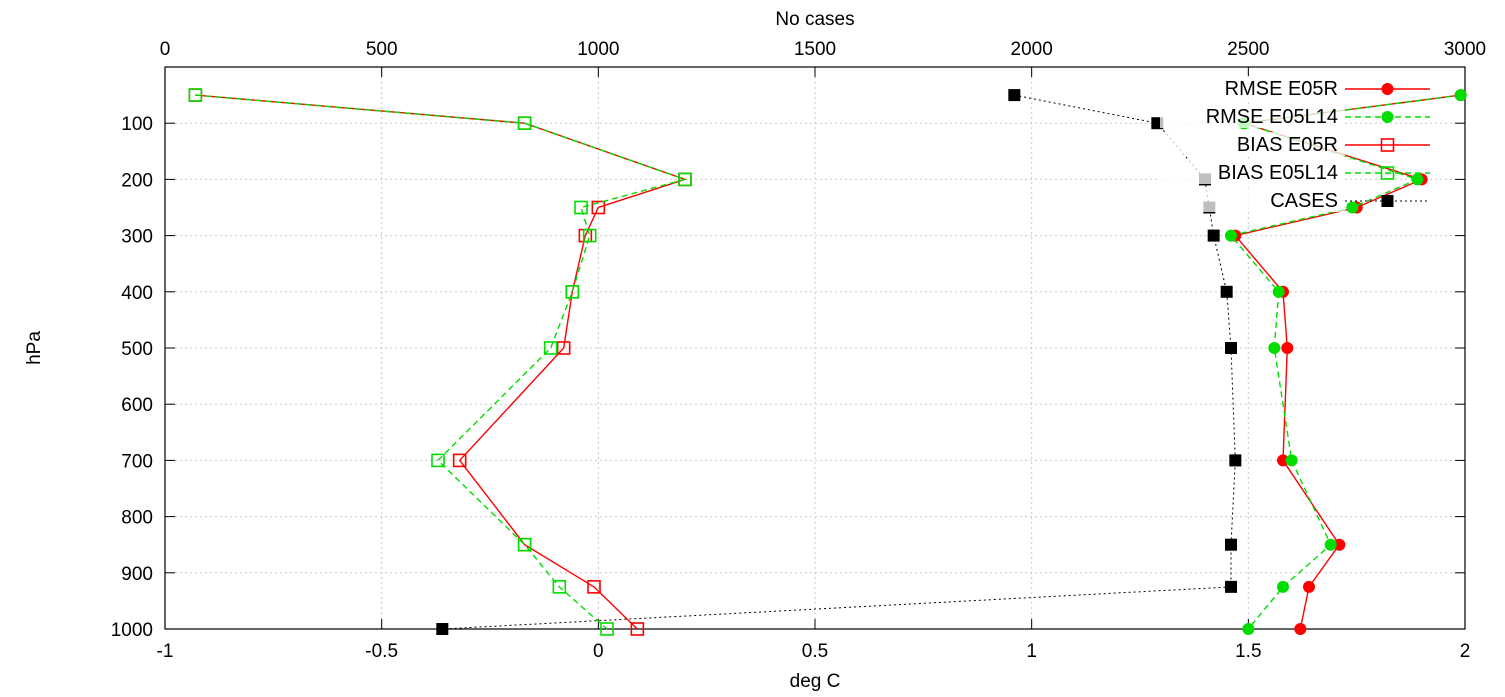 Image resolution: width=1505 pixels, height=697 pixels. I want to click on legend-label: RMSE E05L14, so click(1272, 117).